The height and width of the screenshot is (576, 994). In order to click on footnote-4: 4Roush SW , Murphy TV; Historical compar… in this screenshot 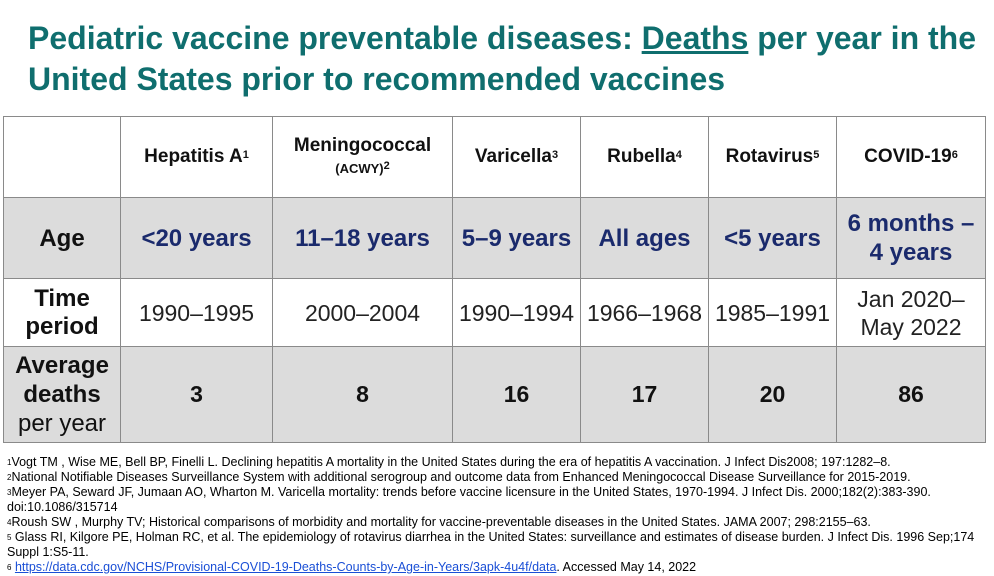, I will do `click(497, 522)`.